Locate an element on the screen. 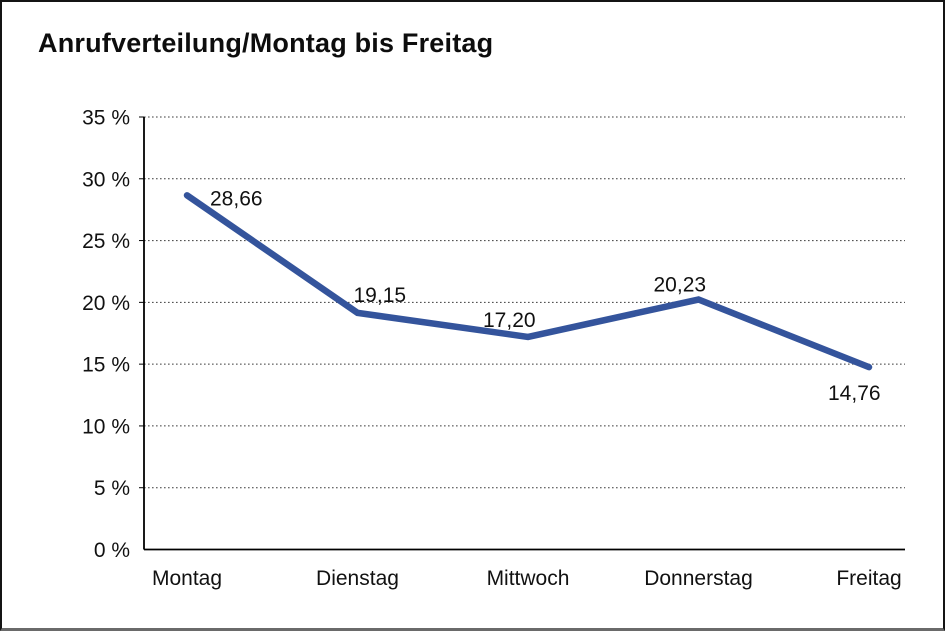 This screenshot has width=945, height=631. y-tick-label: 35 % is located at coordinates (106, 118).